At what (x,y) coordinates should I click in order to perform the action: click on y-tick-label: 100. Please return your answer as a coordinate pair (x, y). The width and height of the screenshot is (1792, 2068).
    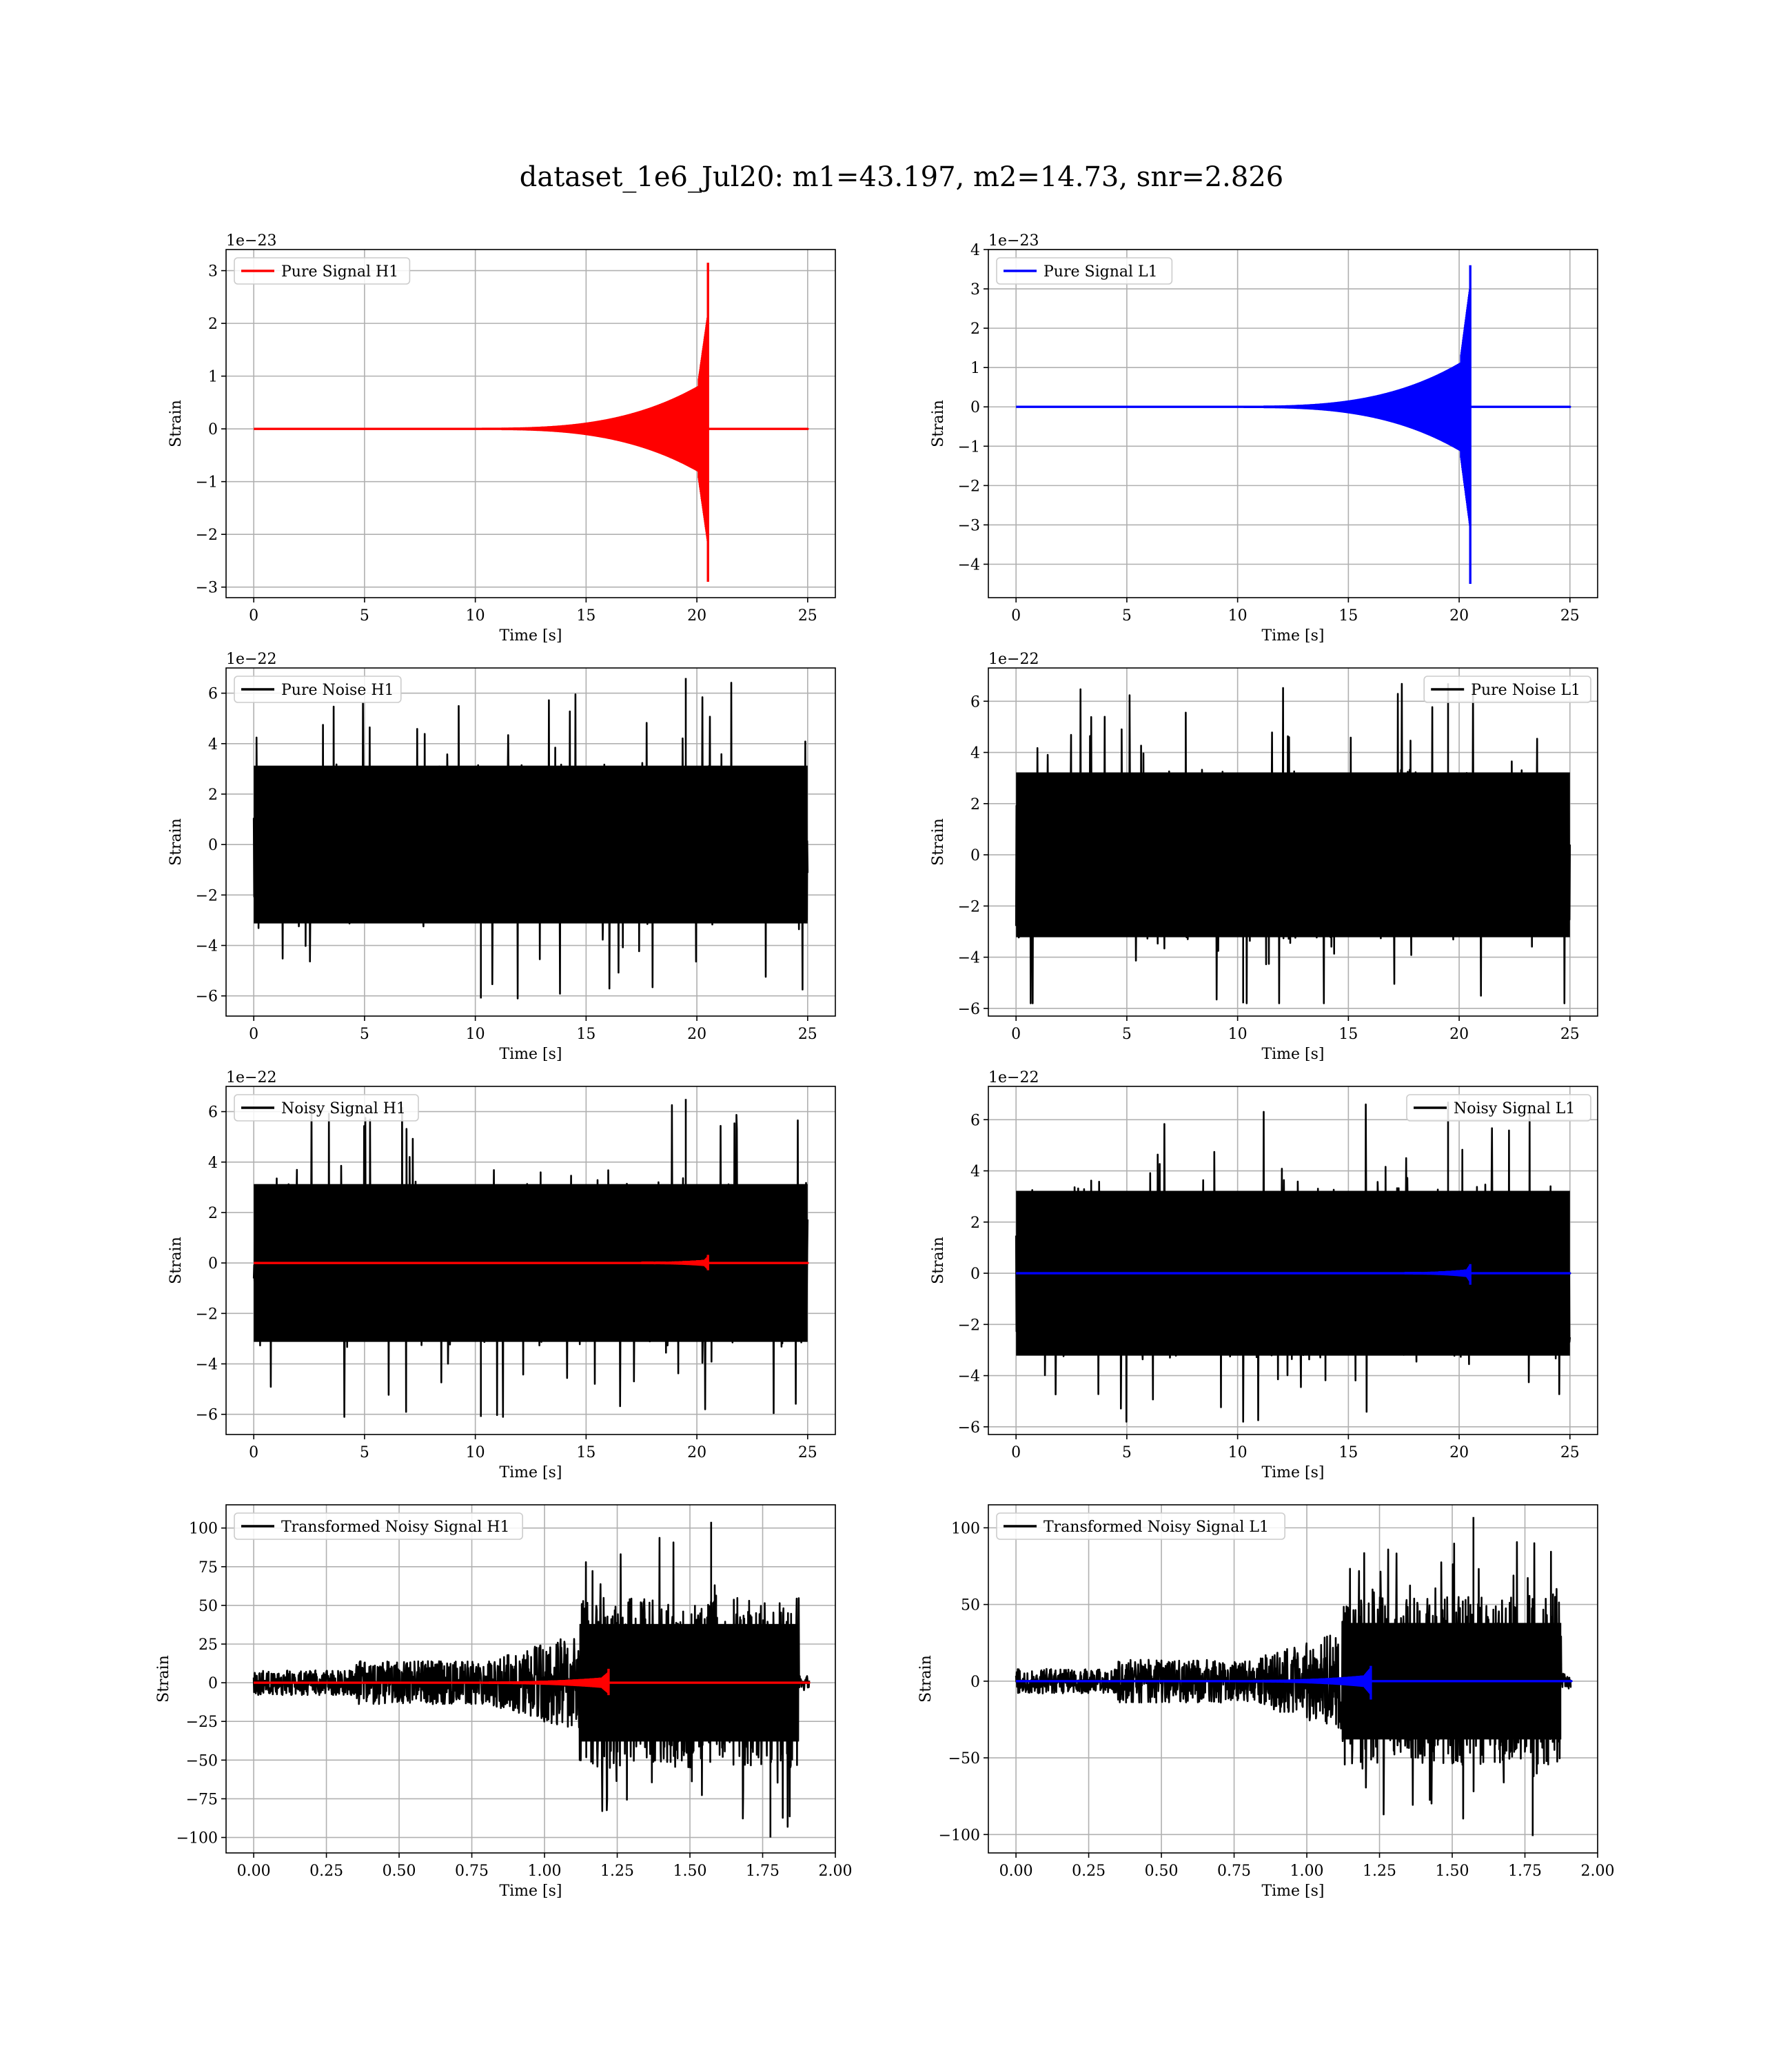
    Looking at the image, I should click on (203, 1529).